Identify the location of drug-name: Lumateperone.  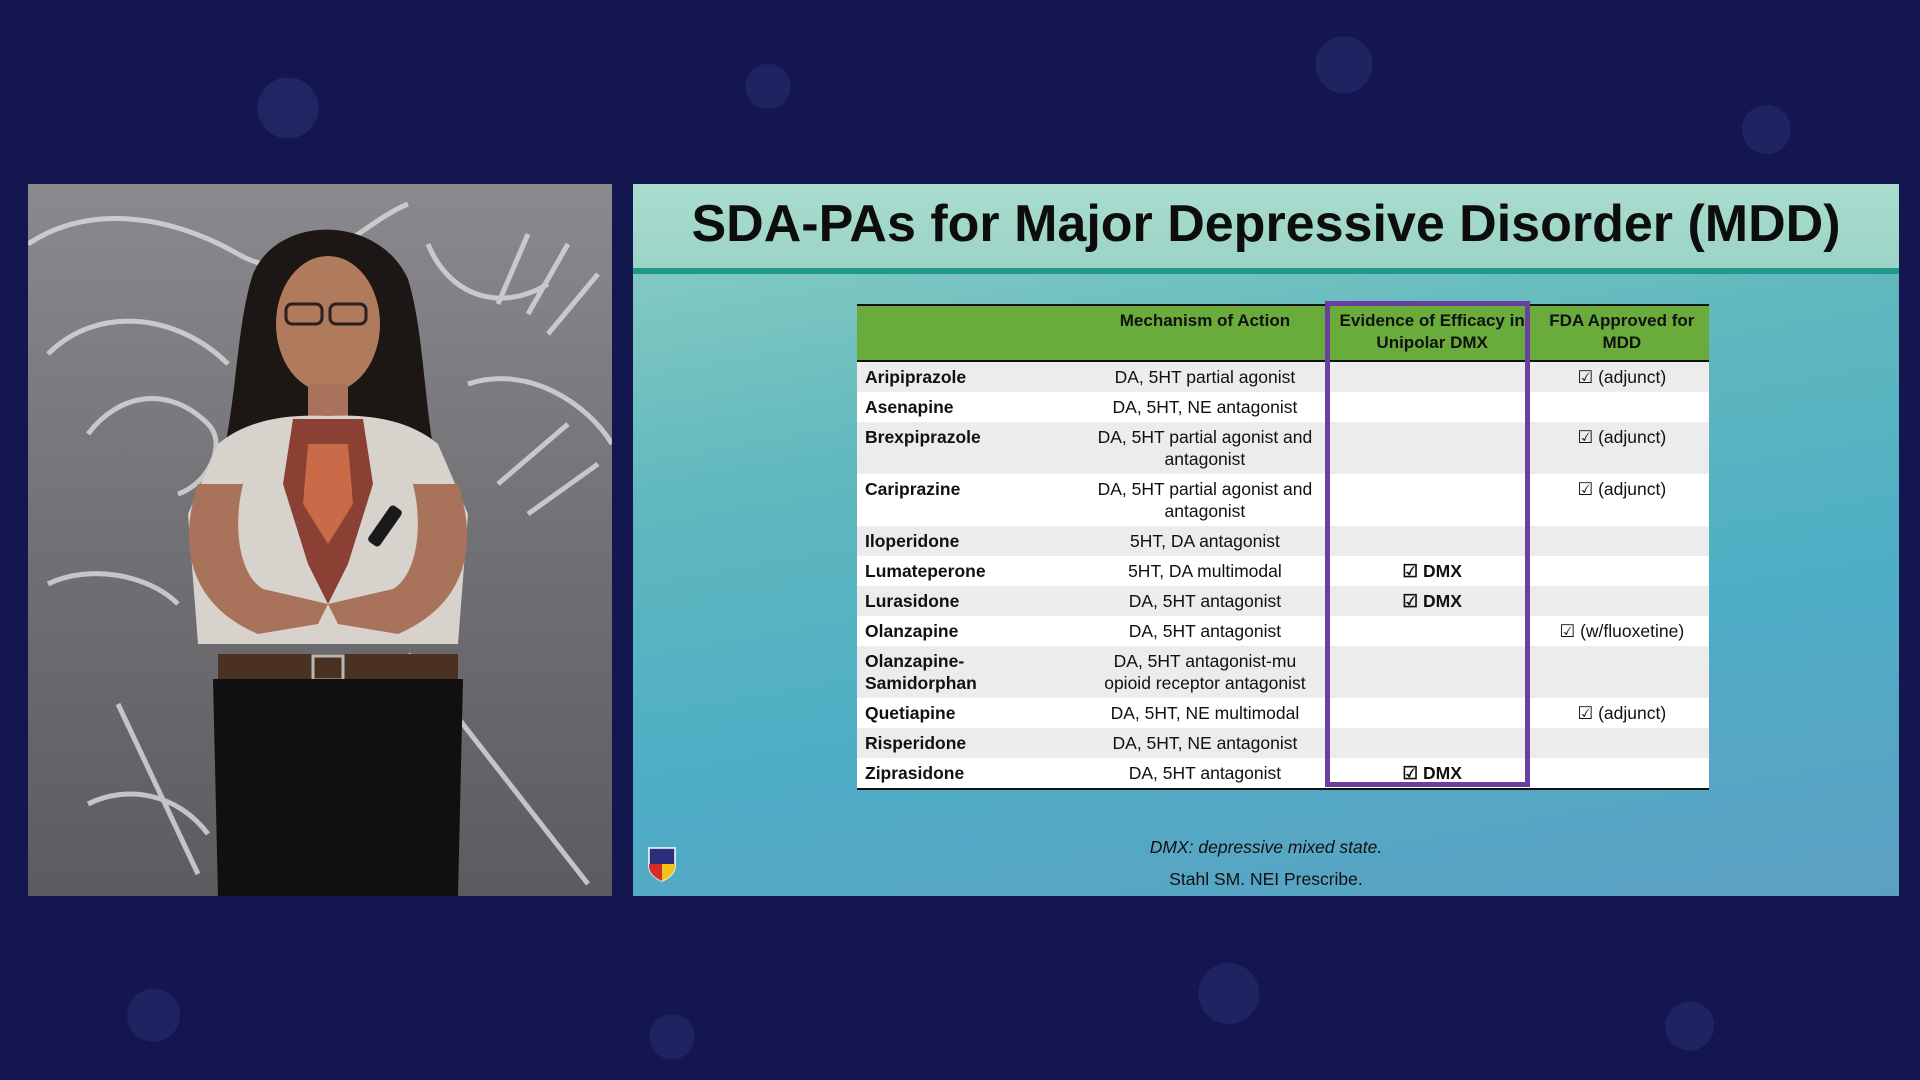
(969, 571).